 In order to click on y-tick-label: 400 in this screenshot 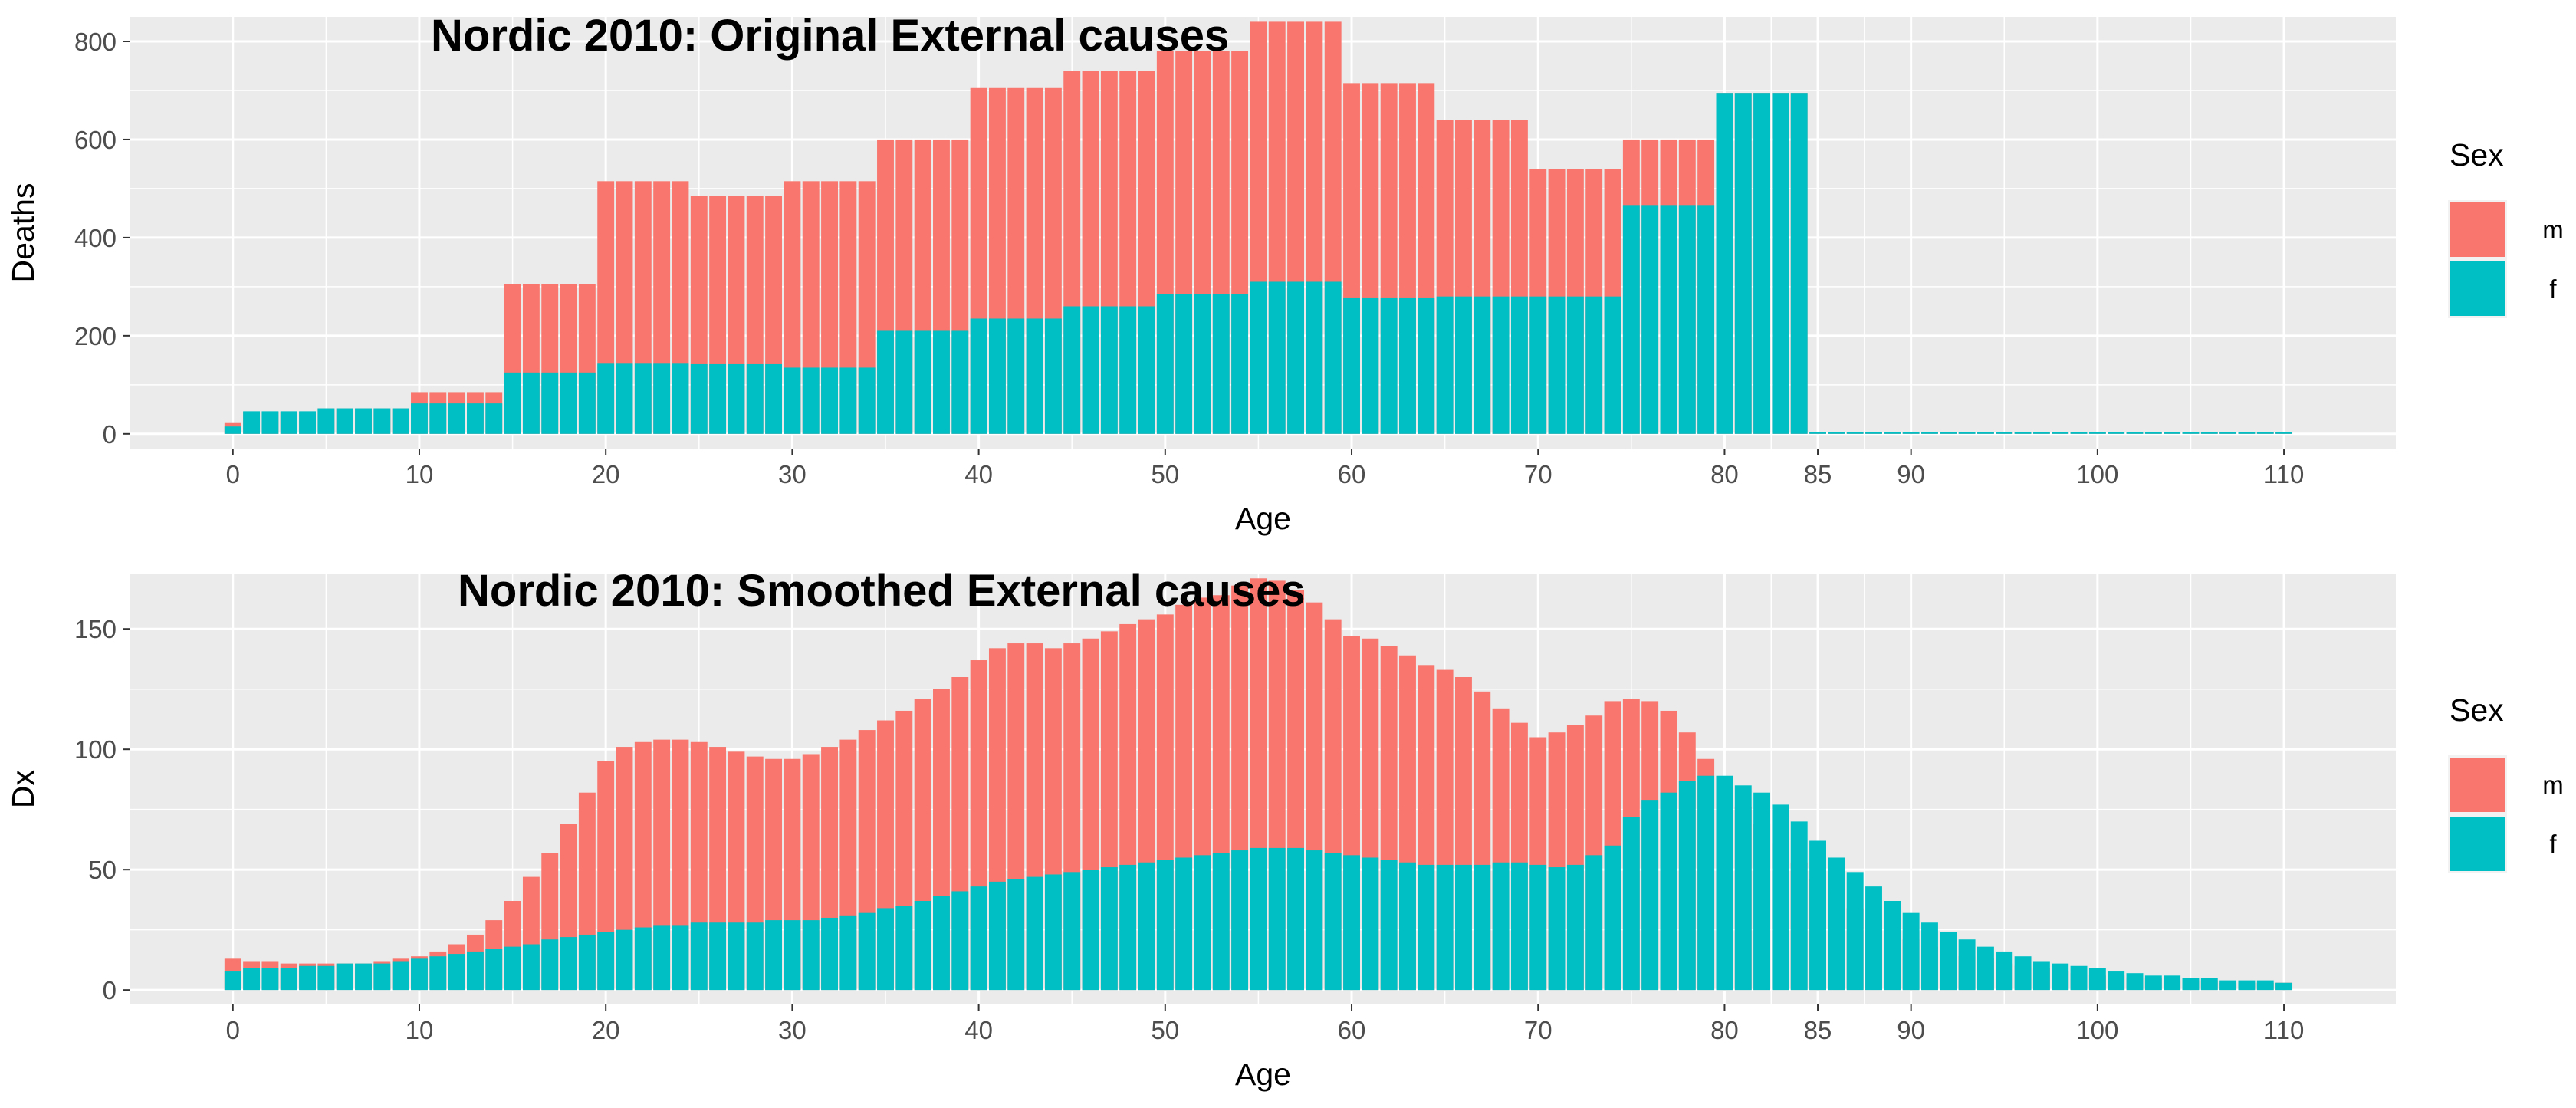, I will do `click(95, 238)`.